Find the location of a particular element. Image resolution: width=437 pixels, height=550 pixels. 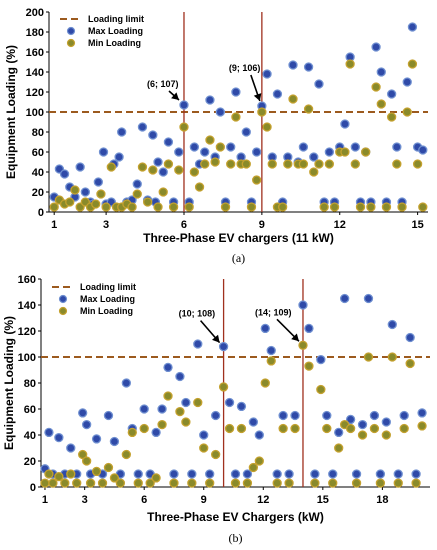

x-tick-label: 15 is located at coordinates (323, 500).